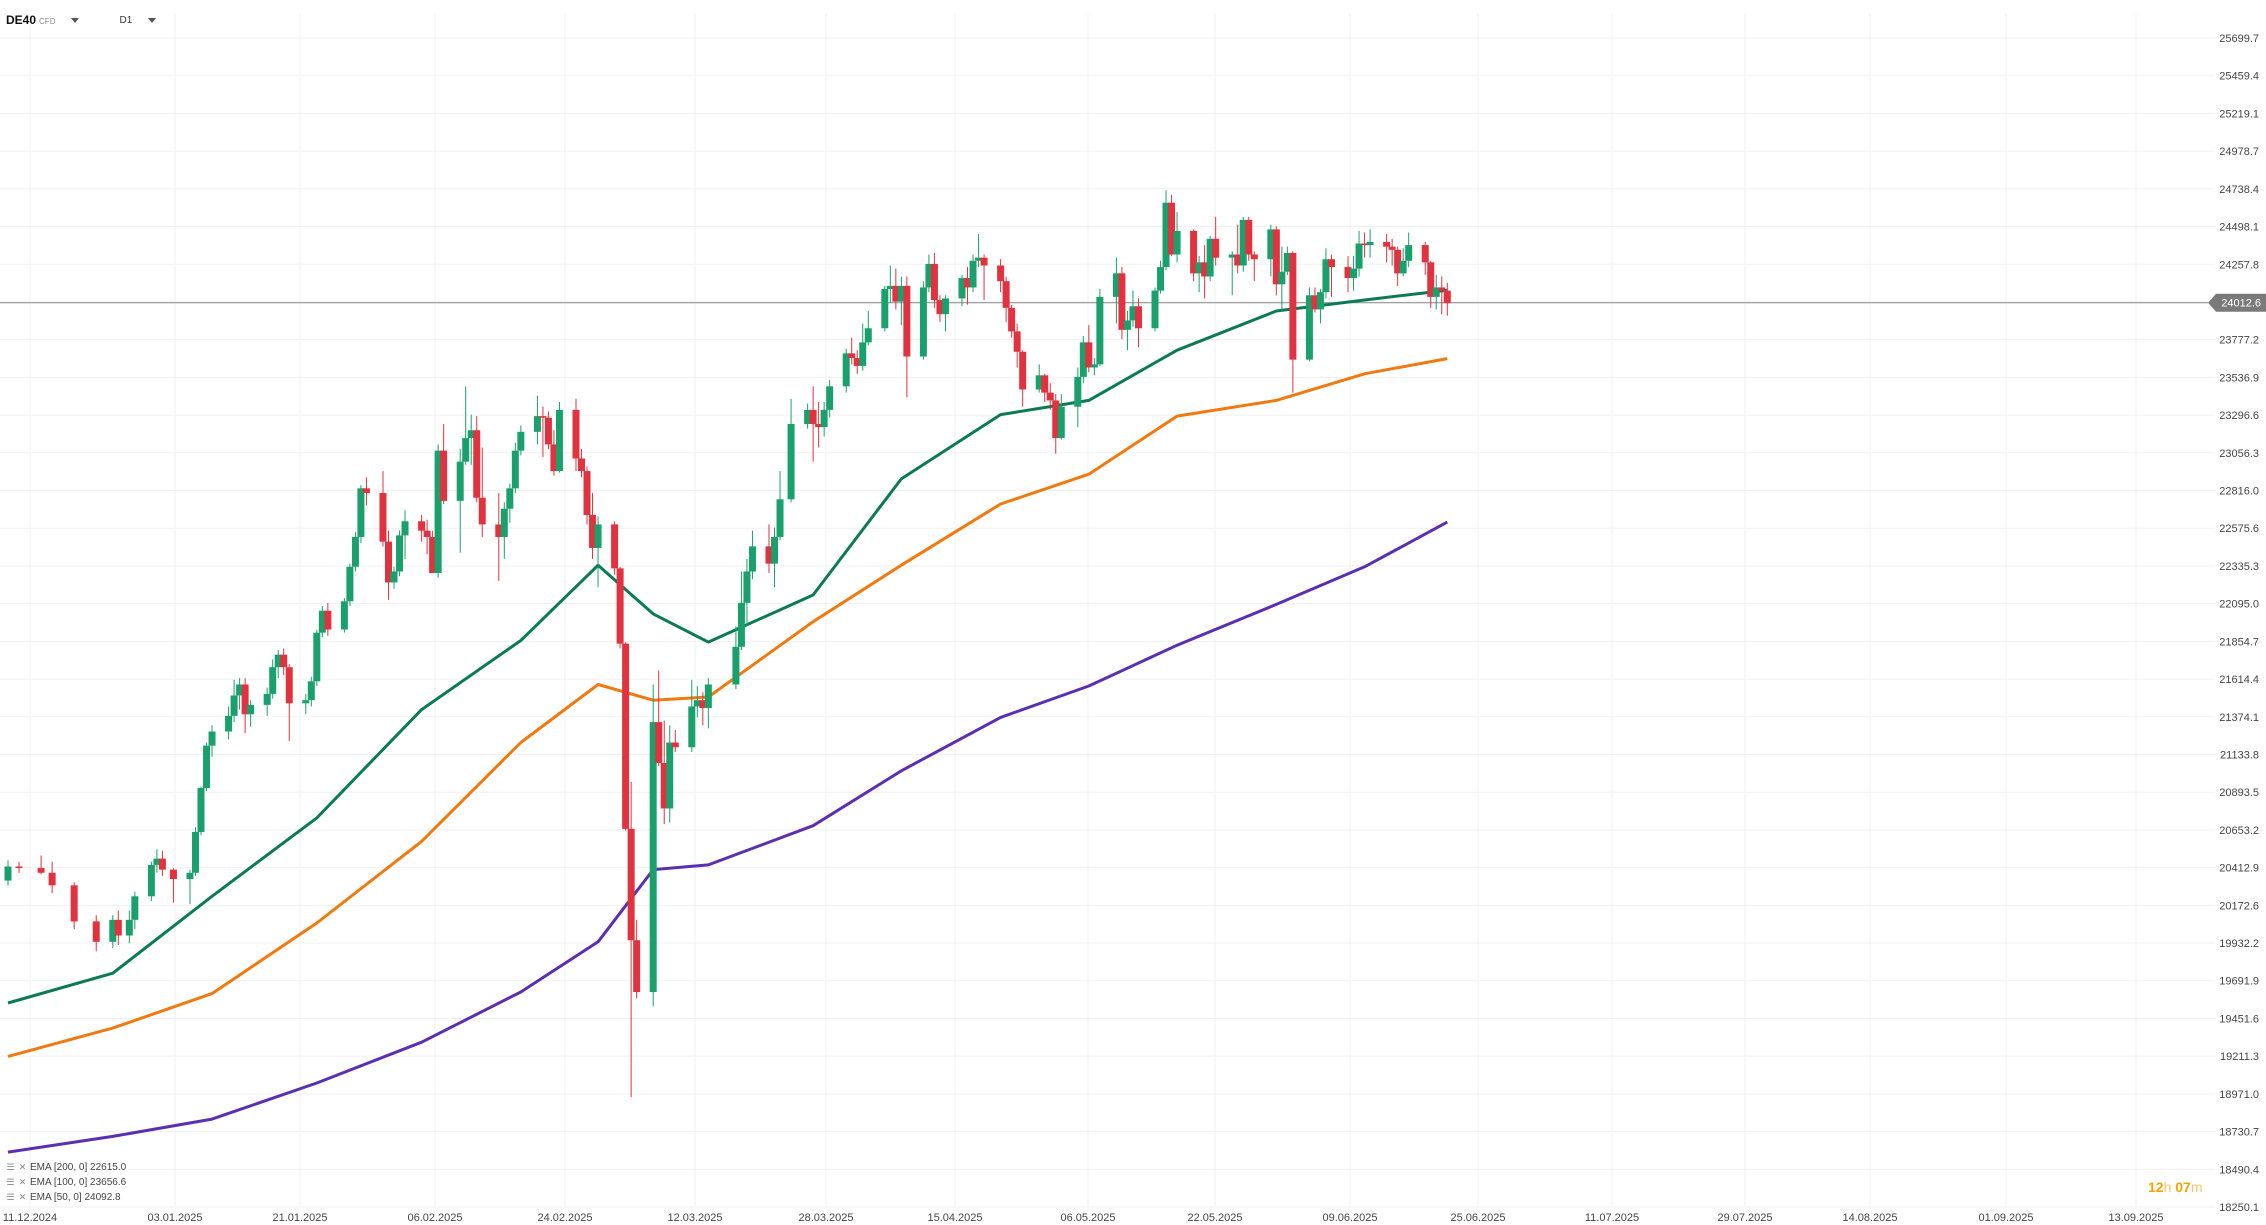 The height and width of the screenshot is (1225, 2266). I want to click on timeframe-dropdown-icon, so click(152, 20).